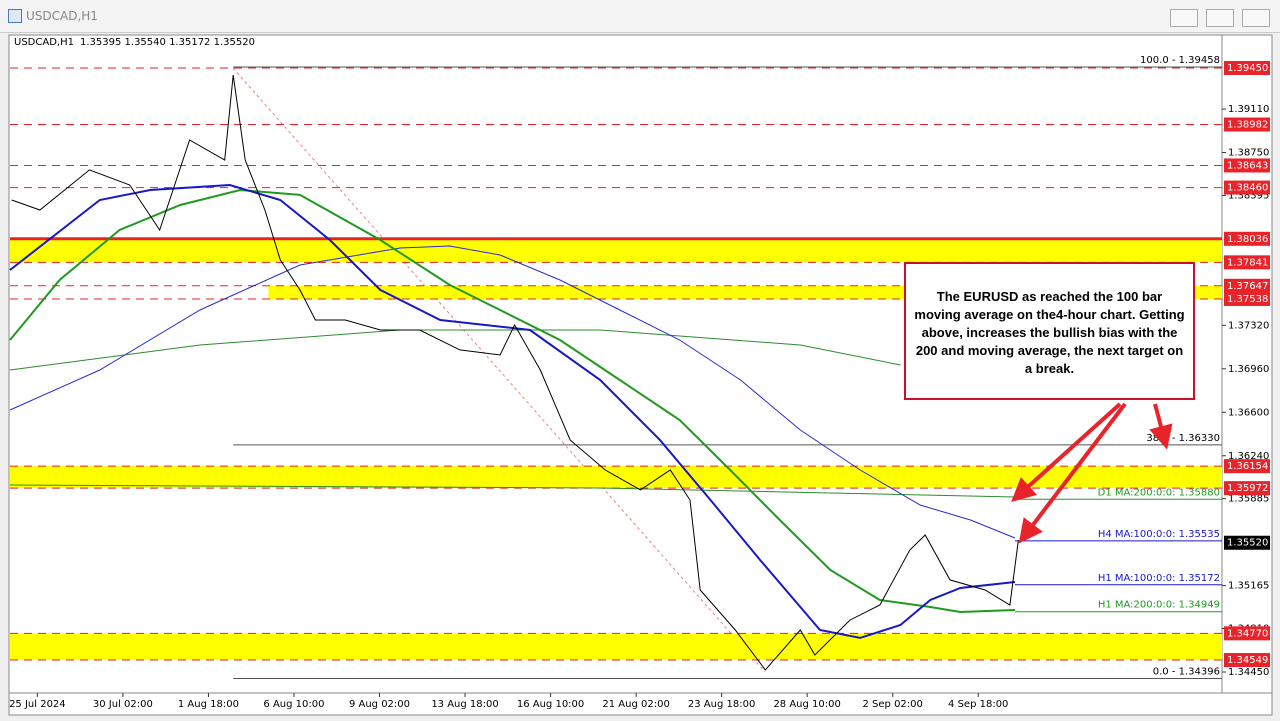 This screenshot has width=1280, height=721. I want to click on price-tag-label: 1.34549, so click(1247, 660).